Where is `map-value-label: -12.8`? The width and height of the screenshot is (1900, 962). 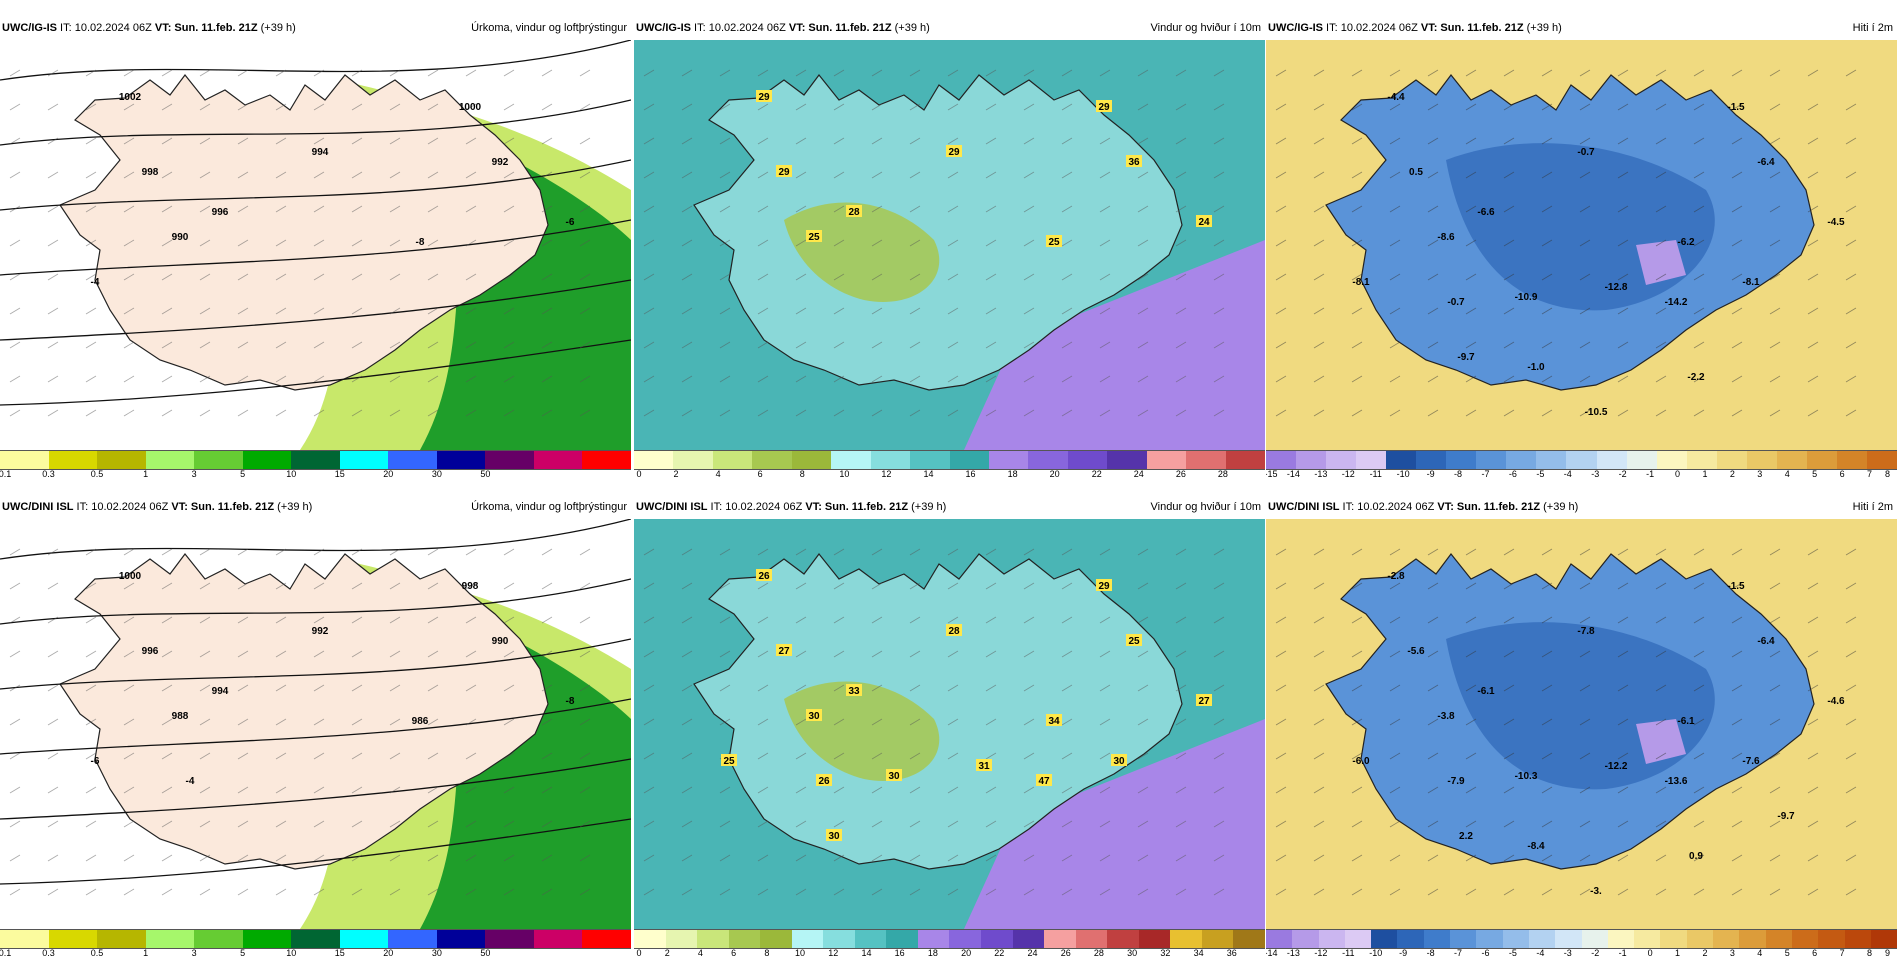 map-value-label: -12.8 is located at coordinates (1616, 287).